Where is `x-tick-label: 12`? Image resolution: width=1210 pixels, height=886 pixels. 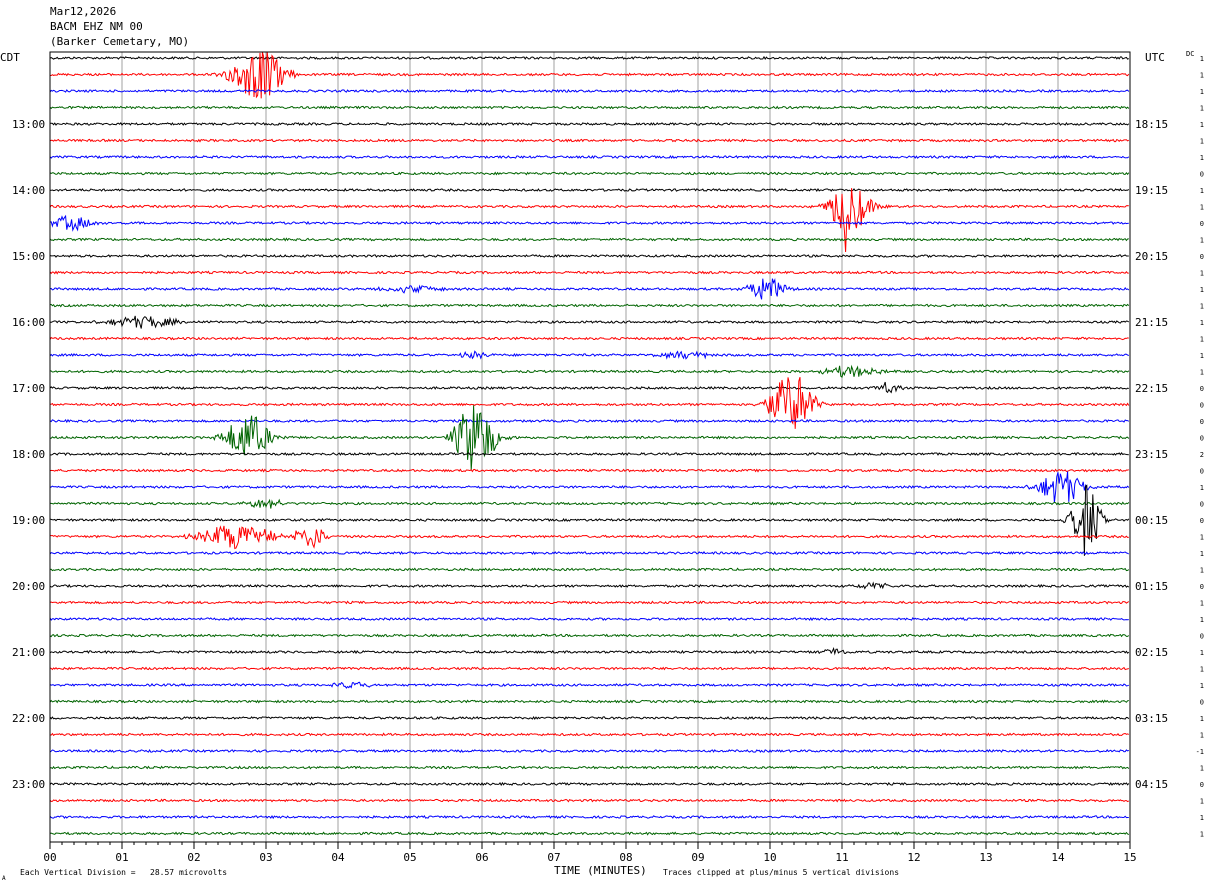 x-tick-label: 12 is located at coordinates (913, 857).